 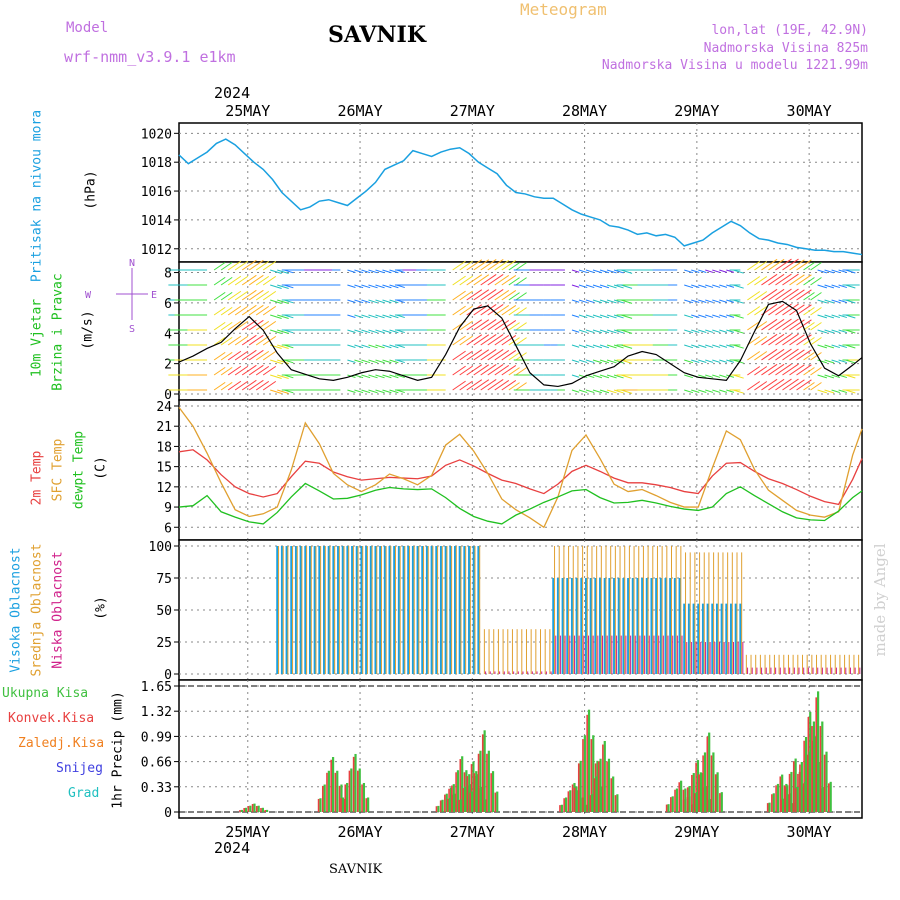 What do you see at coordinates (584, 111) in the screenshot?
I see `day-label-top: 28MAY` at bounding box center [584, 111].